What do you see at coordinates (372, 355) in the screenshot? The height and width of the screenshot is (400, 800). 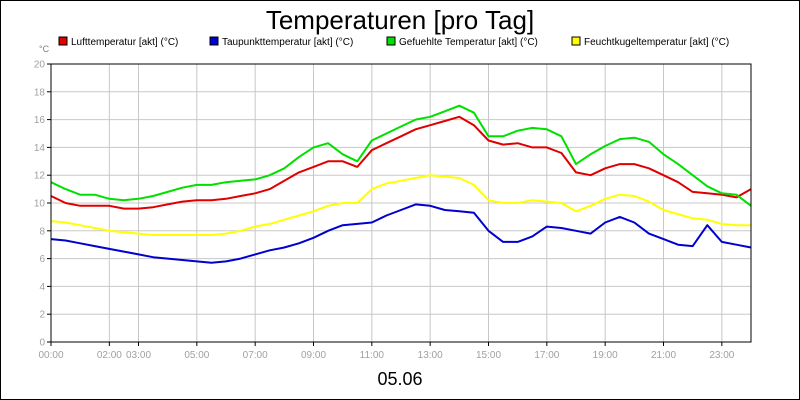 I see `x-tick-label: 11:00` at bounding box center [372, 355].